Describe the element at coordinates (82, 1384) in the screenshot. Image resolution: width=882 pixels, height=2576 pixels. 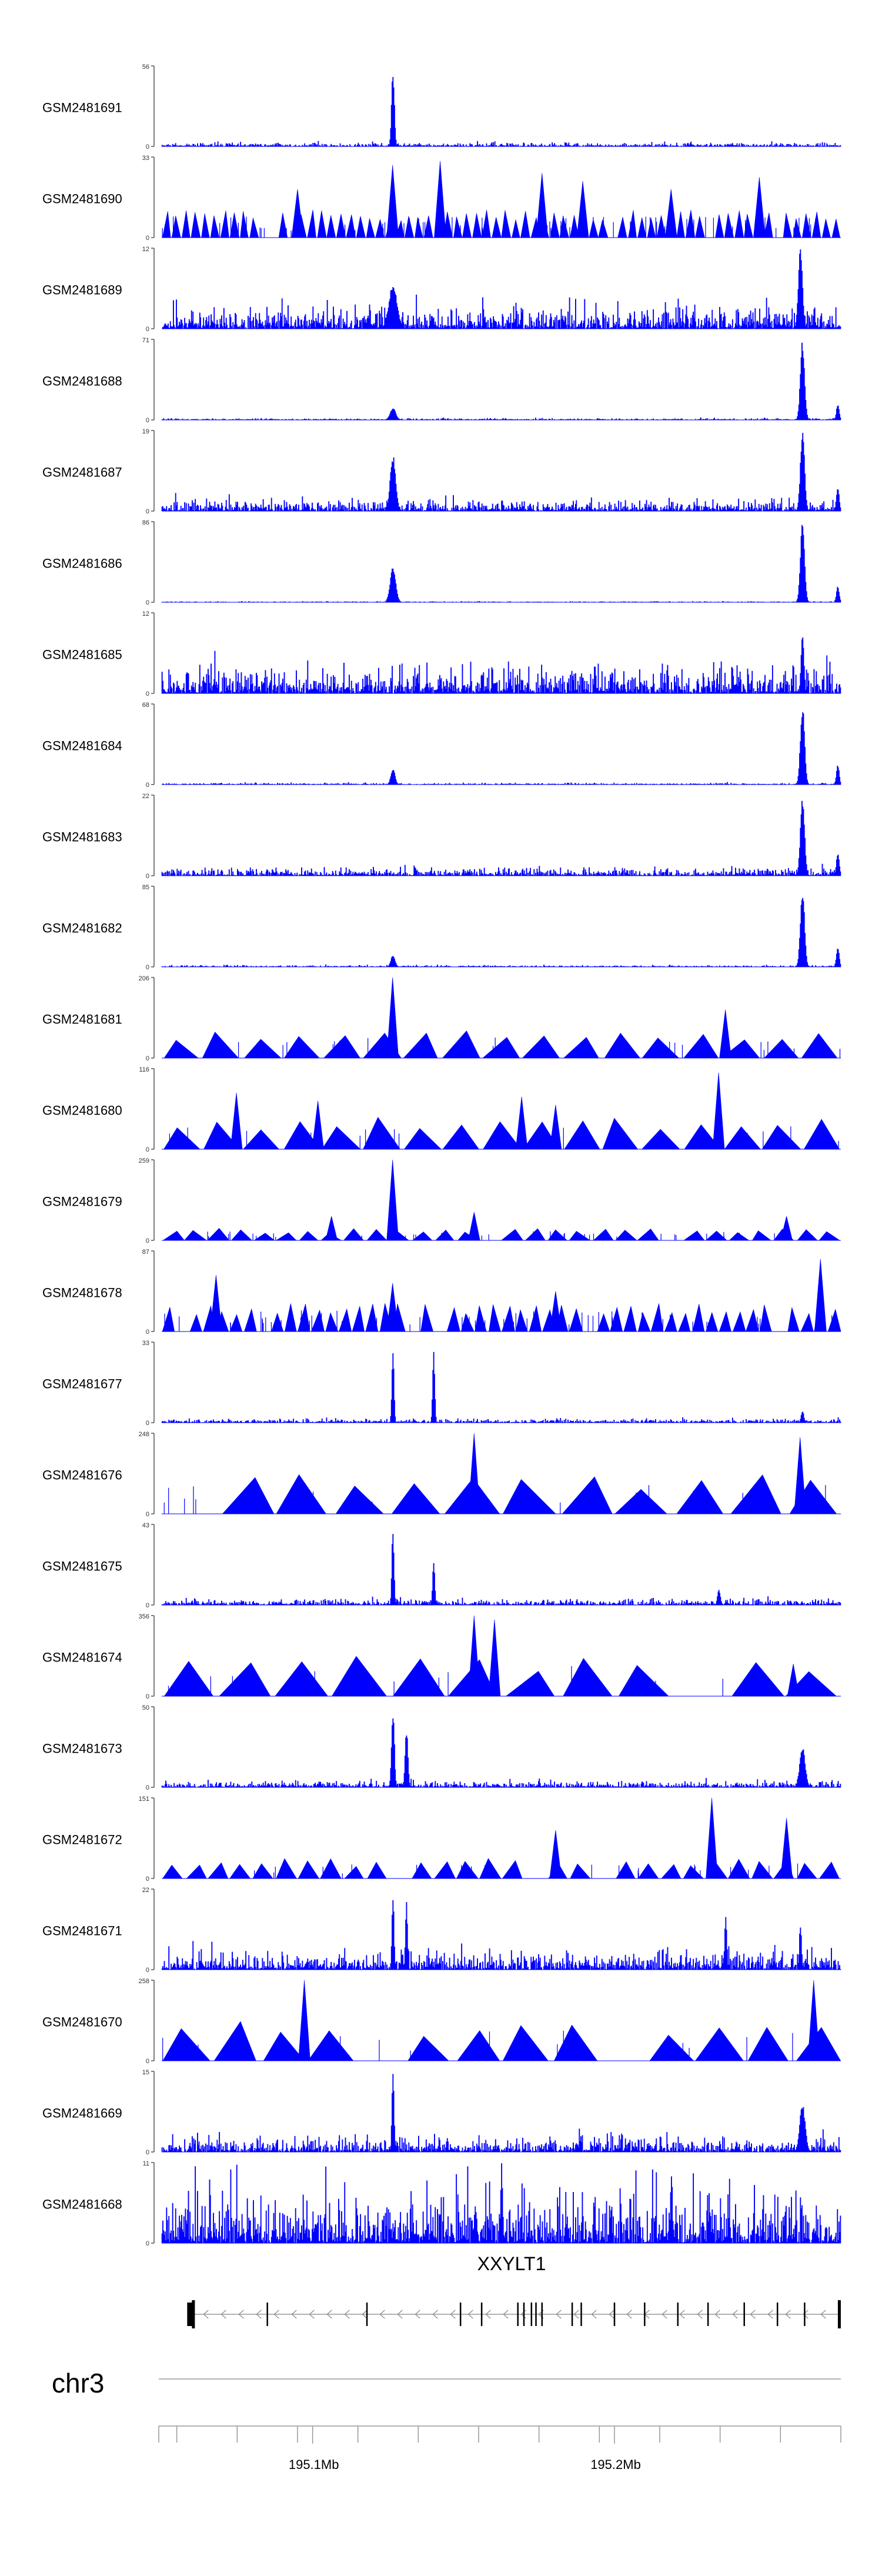
I see `track-label: GSM2481677` at that location.